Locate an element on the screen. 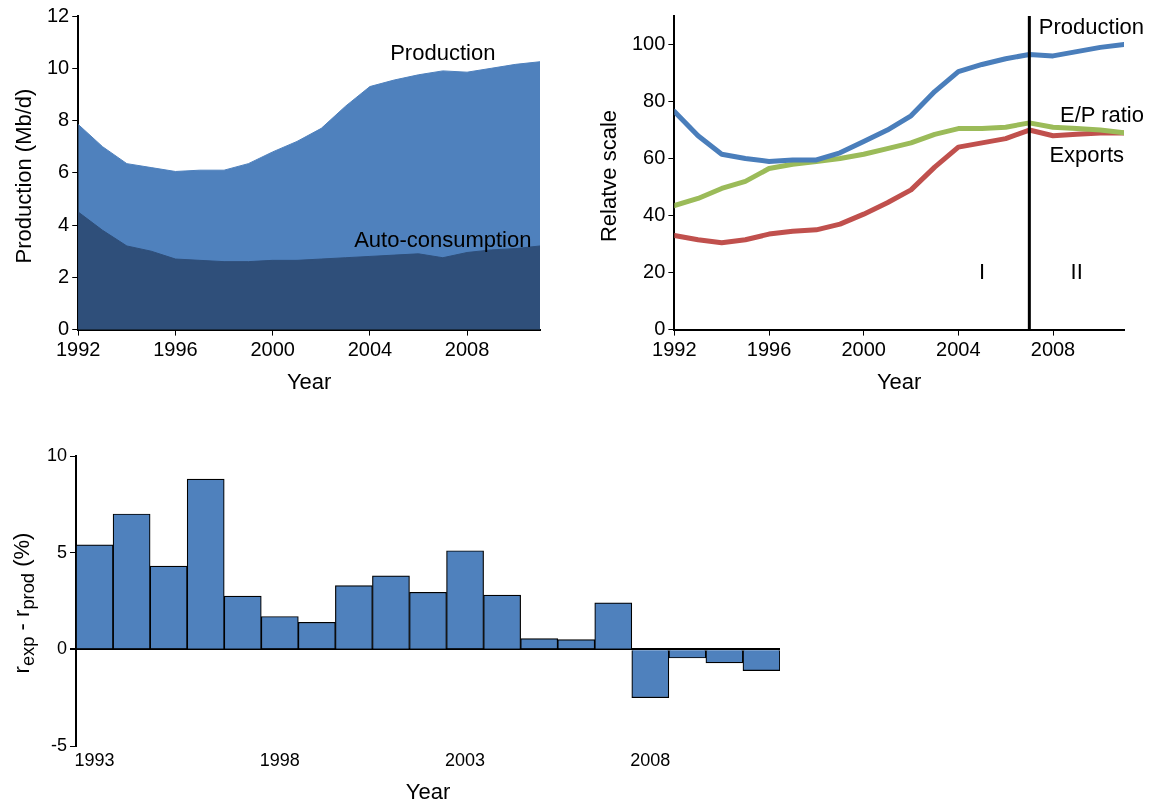 The image size is (1168, 810). series-label: E/P ratio is located at coordinates (1102, 114).